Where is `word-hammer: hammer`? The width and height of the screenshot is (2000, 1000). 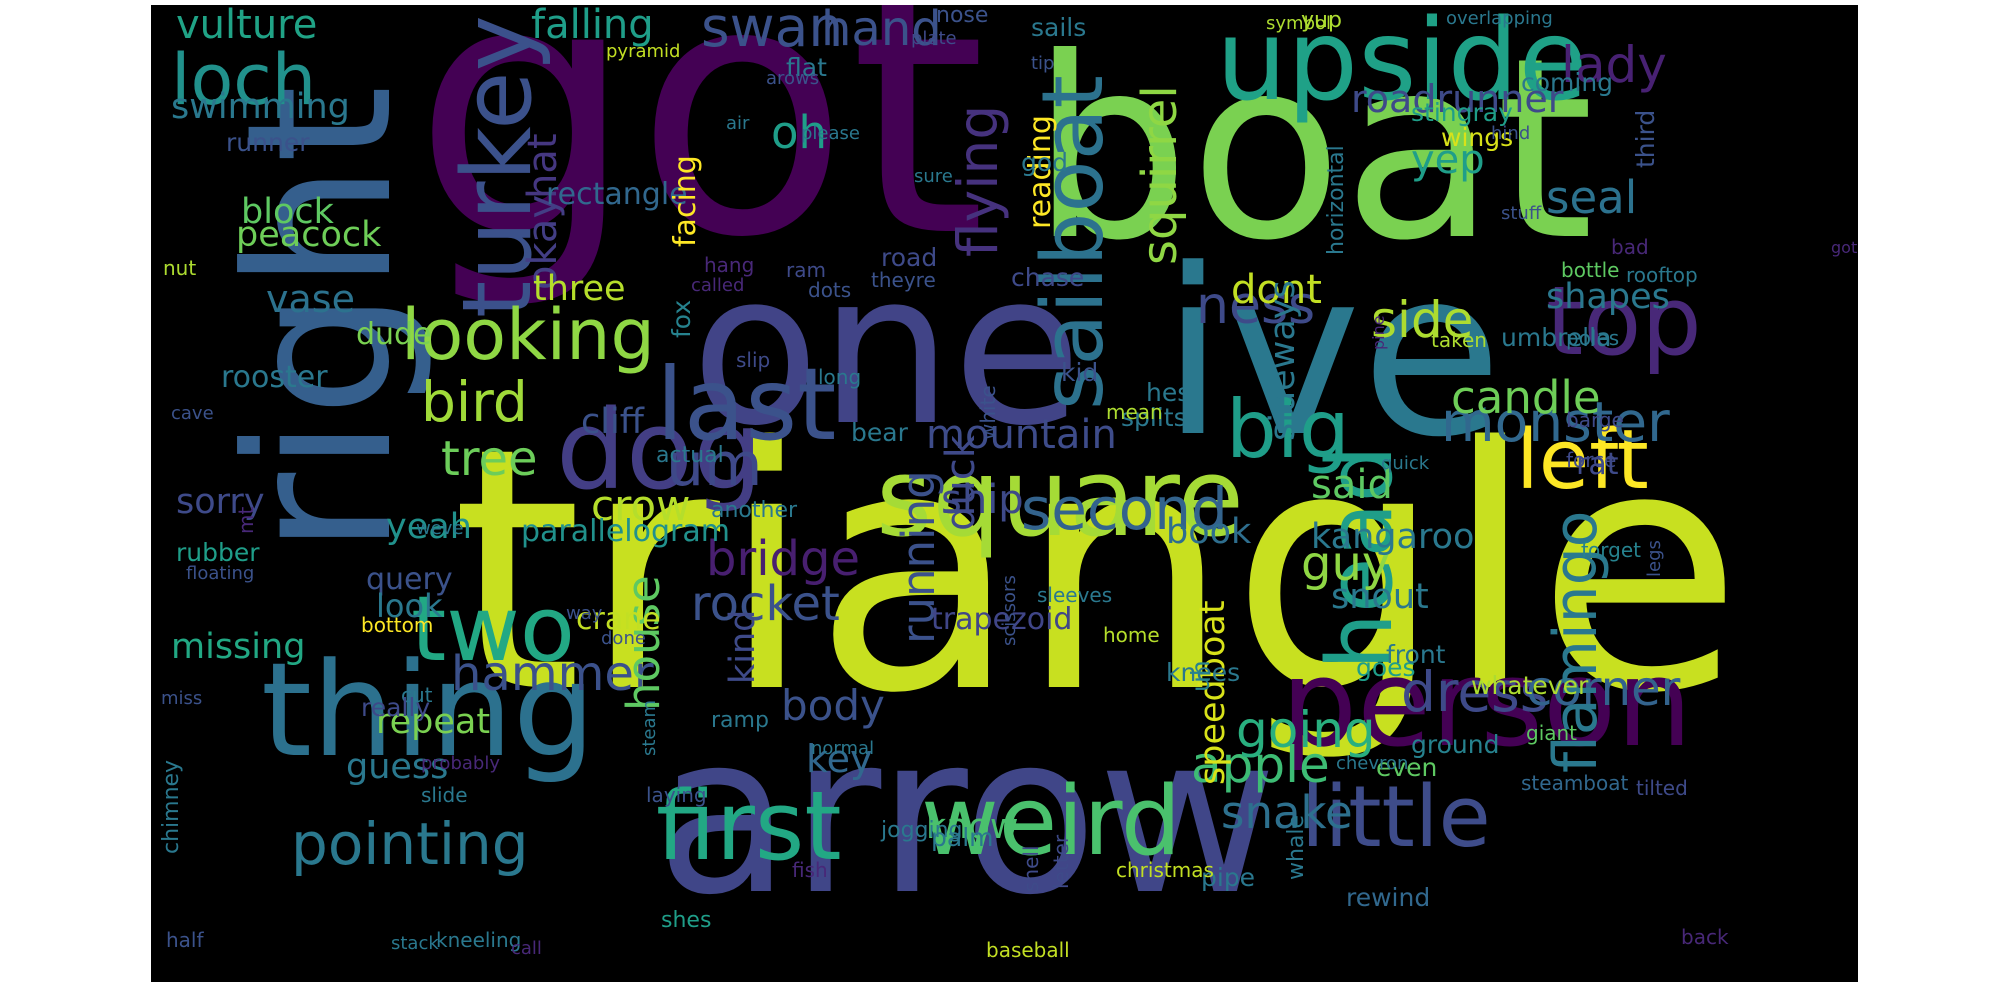 word-hammer: hammer is located at coordinates (552, 674).